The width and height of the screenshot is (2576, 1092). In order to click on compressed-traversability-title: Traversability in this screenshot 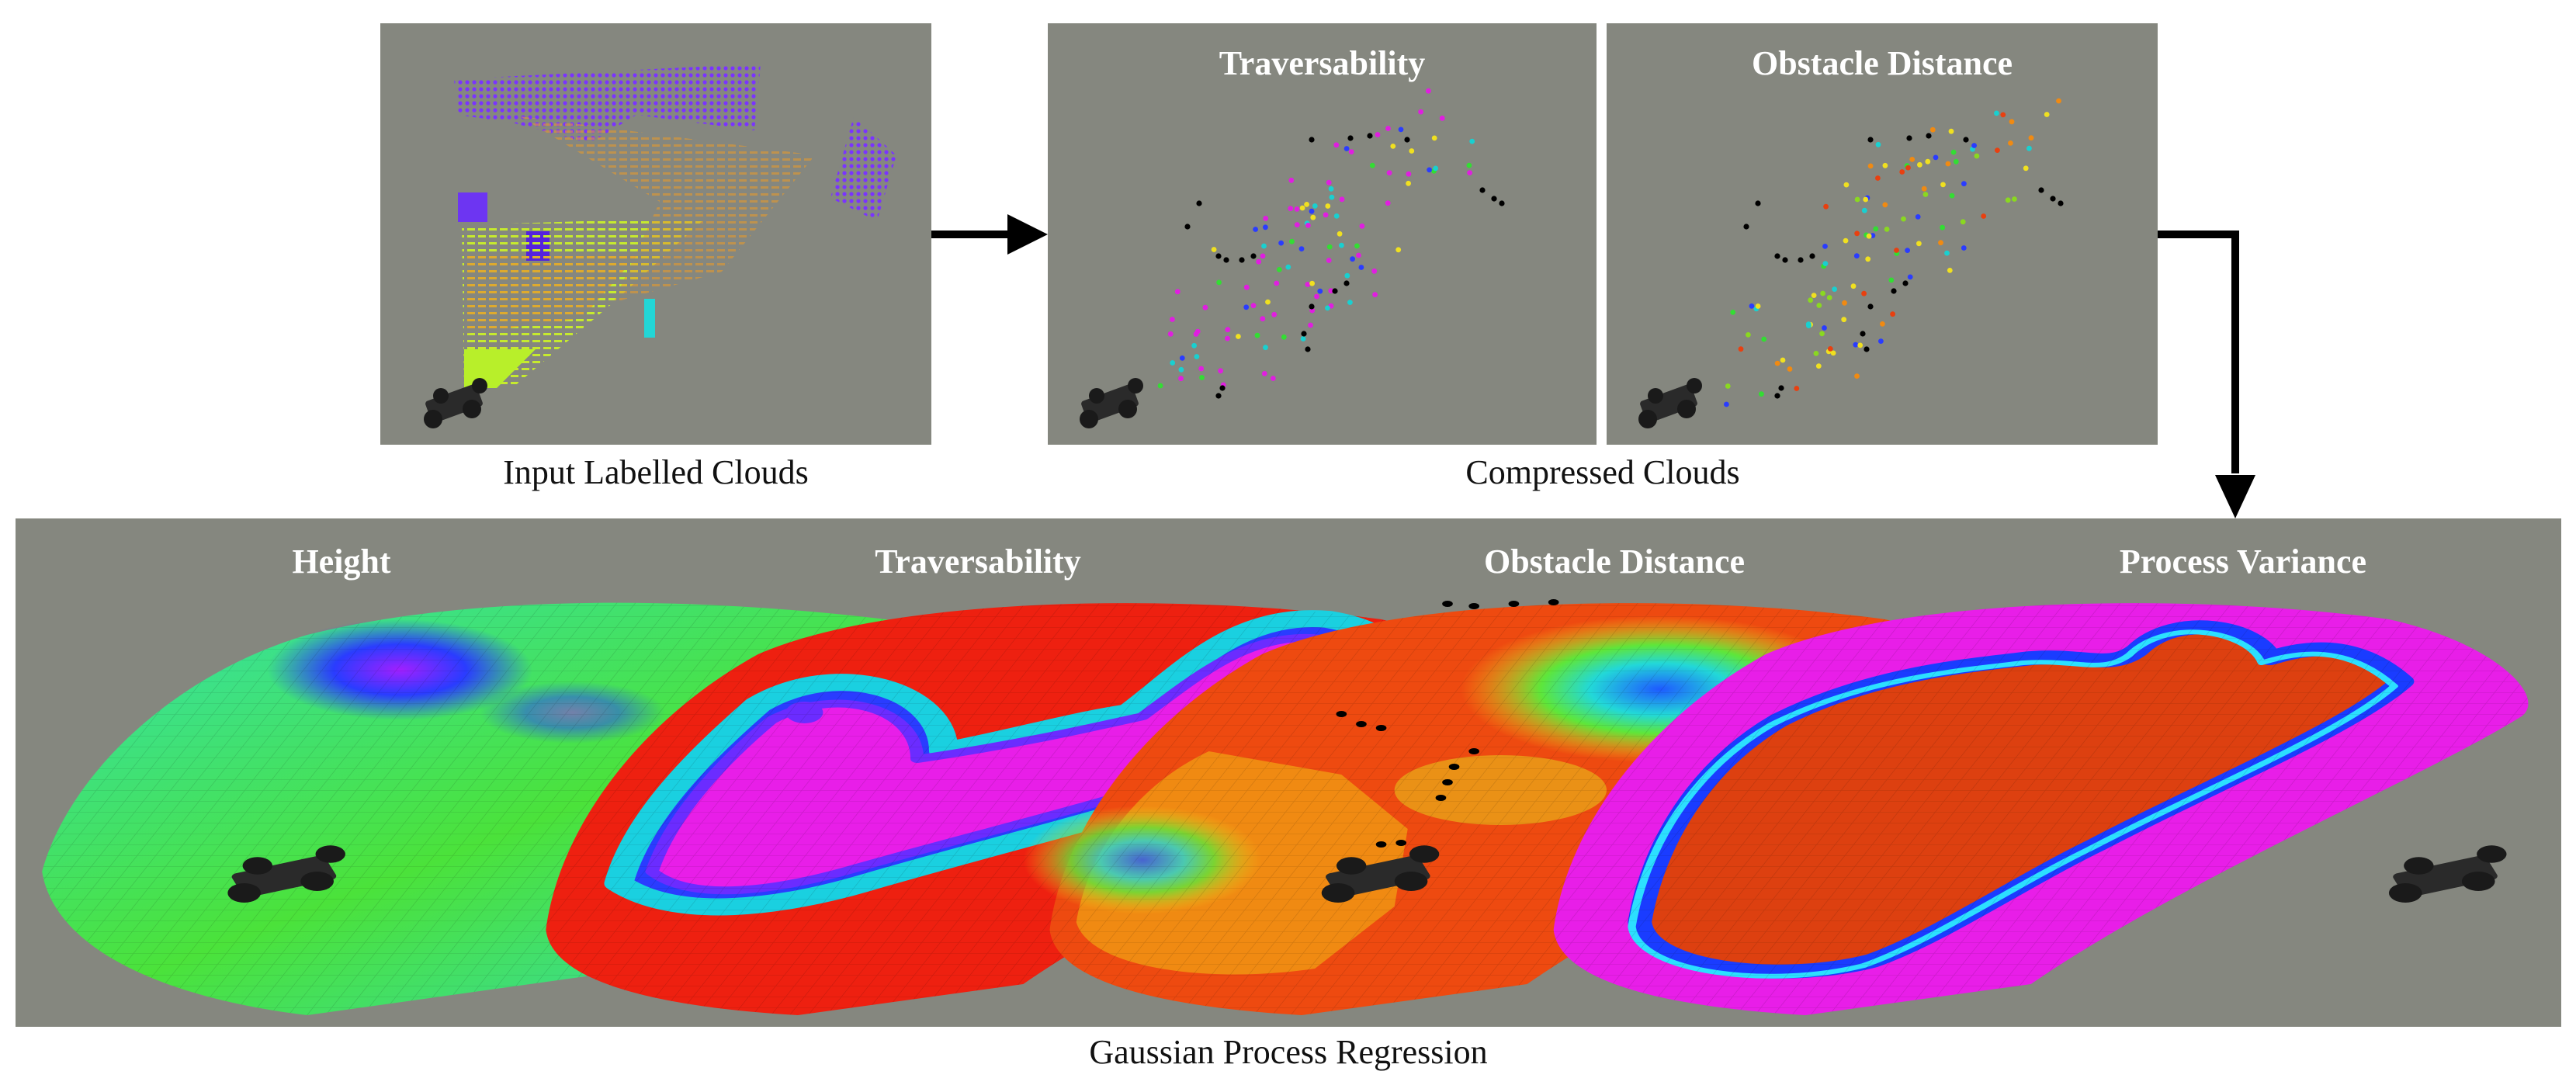, I will do `click(1322, 63)`.